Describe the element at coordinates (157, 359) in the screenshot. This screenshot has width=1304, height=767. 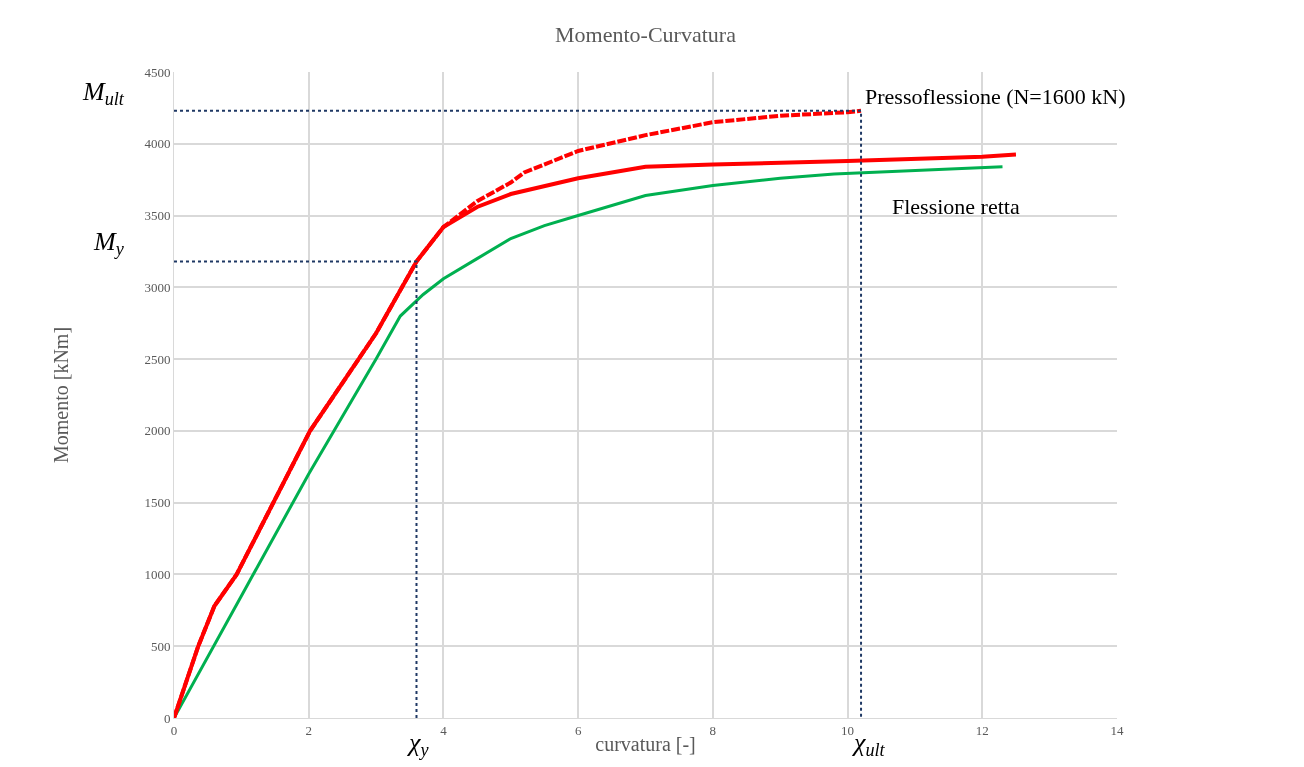
I see `y-tick-label: 2500` at that location.